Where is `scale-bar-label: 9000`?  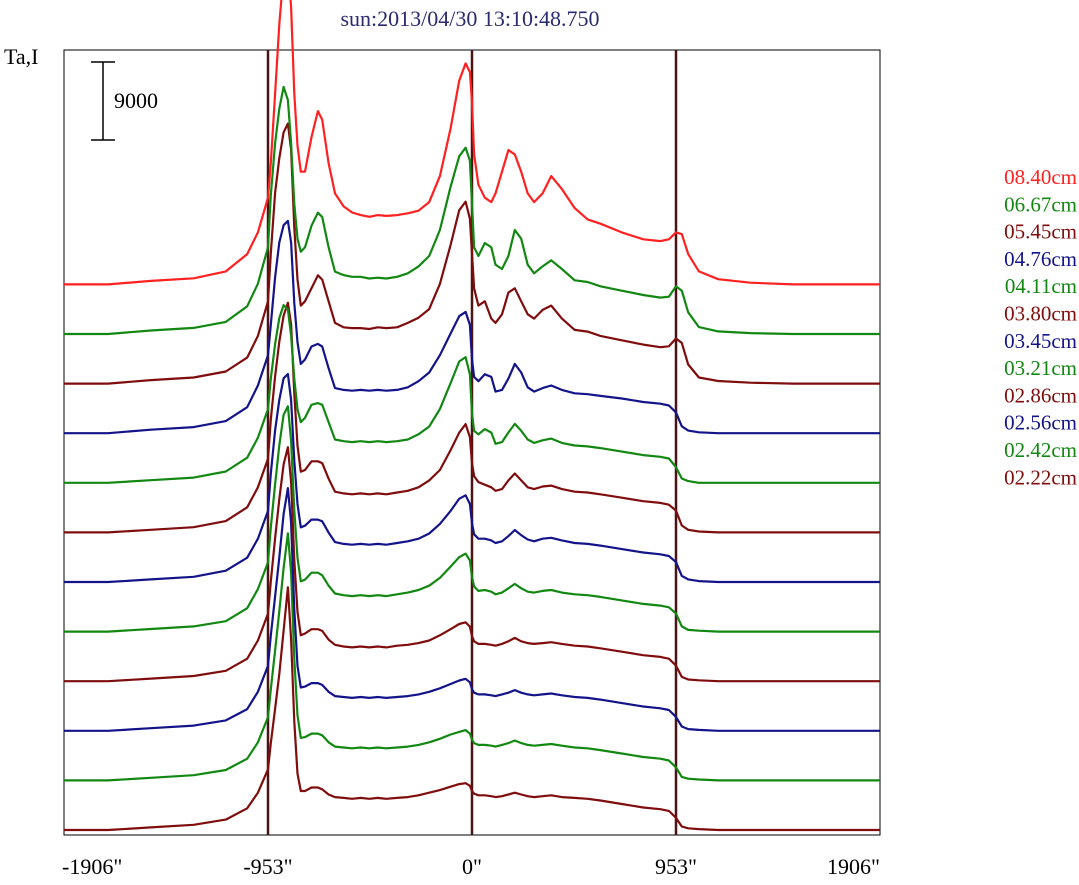 scale-bar-label: 9000 is located at coordinates (136, 100).